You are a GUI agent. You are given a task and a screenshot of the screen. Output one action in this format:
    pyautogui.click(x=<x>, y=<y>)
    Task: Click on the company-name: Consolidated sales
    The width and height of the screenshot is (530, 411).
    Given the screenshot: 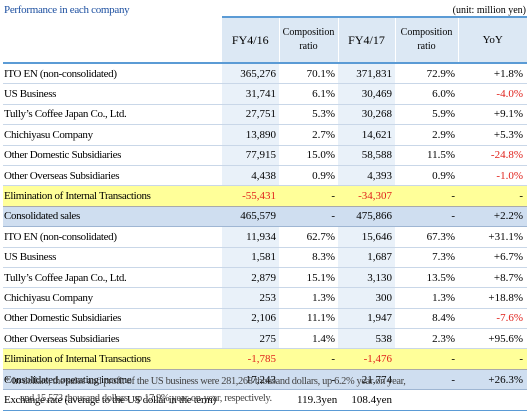 What is the action you would take?
    pyautogui.click(x=112, y=217)
    